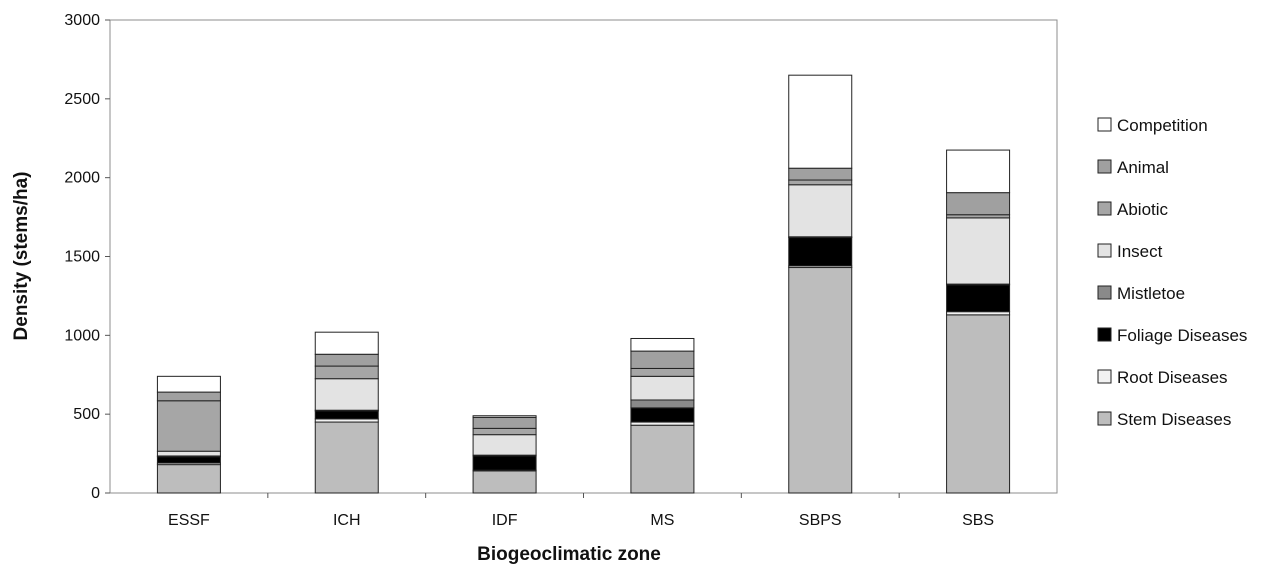  I want to click on x-tick-label: IDF, so click(505, 520).